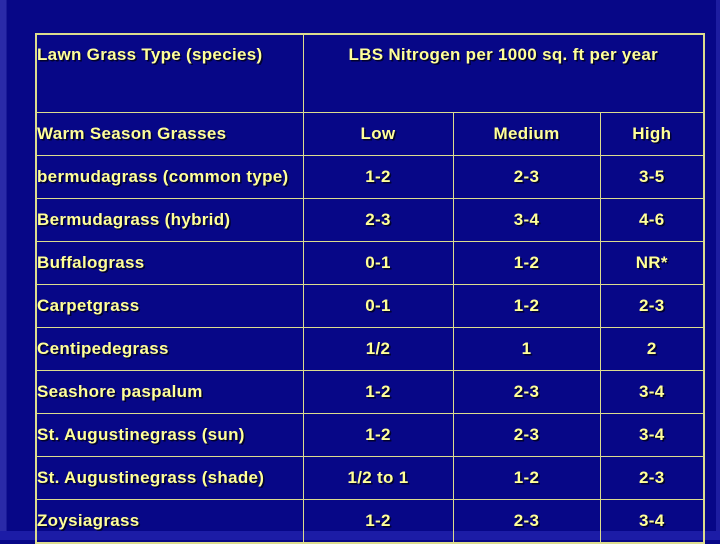 This screenshot has width=720, height=544. What do you see at coordinates (526, 220) in the screenshot?
I see `medium-value: 3-4` at bounding box center [526, 220].